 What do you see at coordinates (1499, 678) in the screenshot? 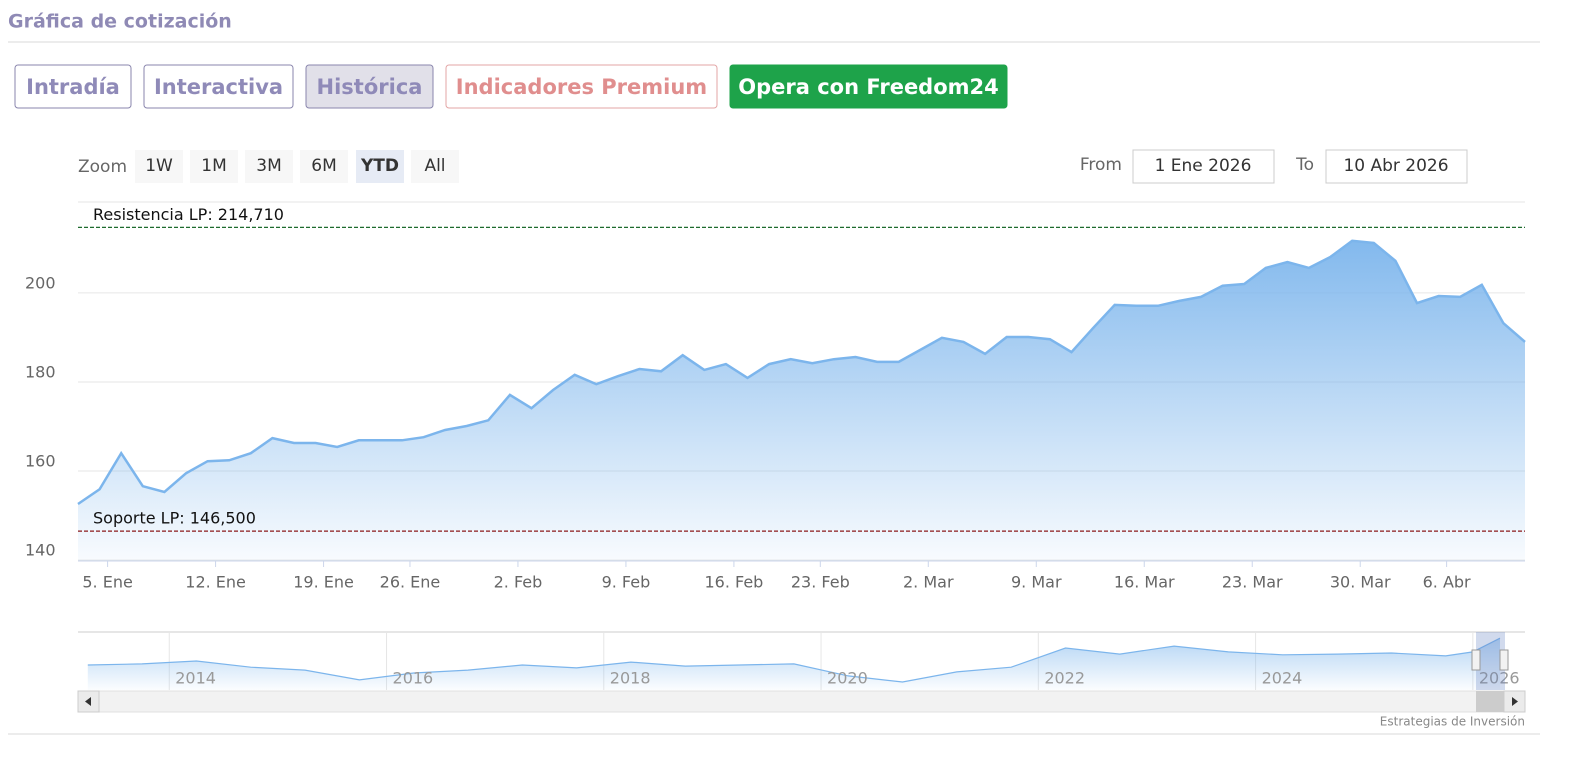
I see `navigator-tick-label: 2026` at bounding box center [1499, 678].